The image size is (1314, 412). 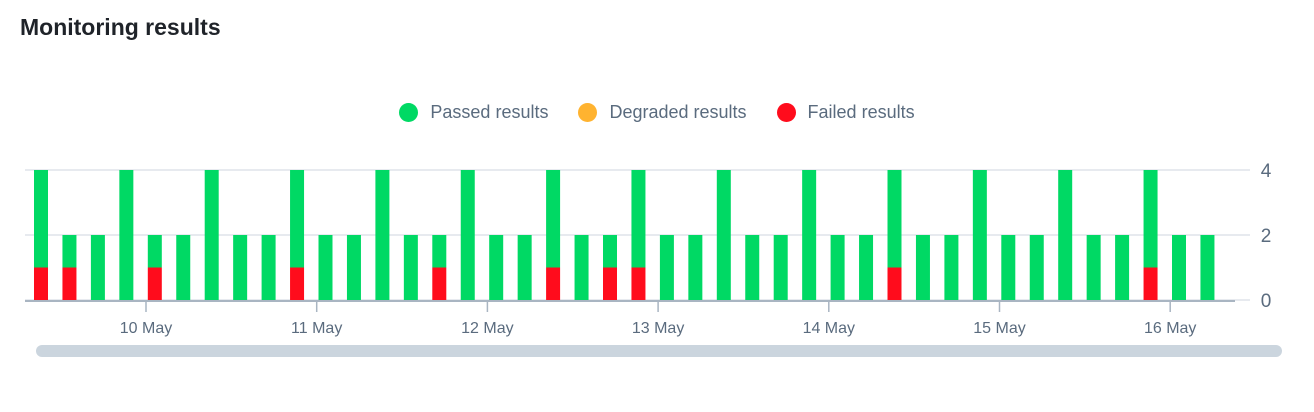 I want to click on legend-item-passed: Passed results, so click(x=473, y=112).